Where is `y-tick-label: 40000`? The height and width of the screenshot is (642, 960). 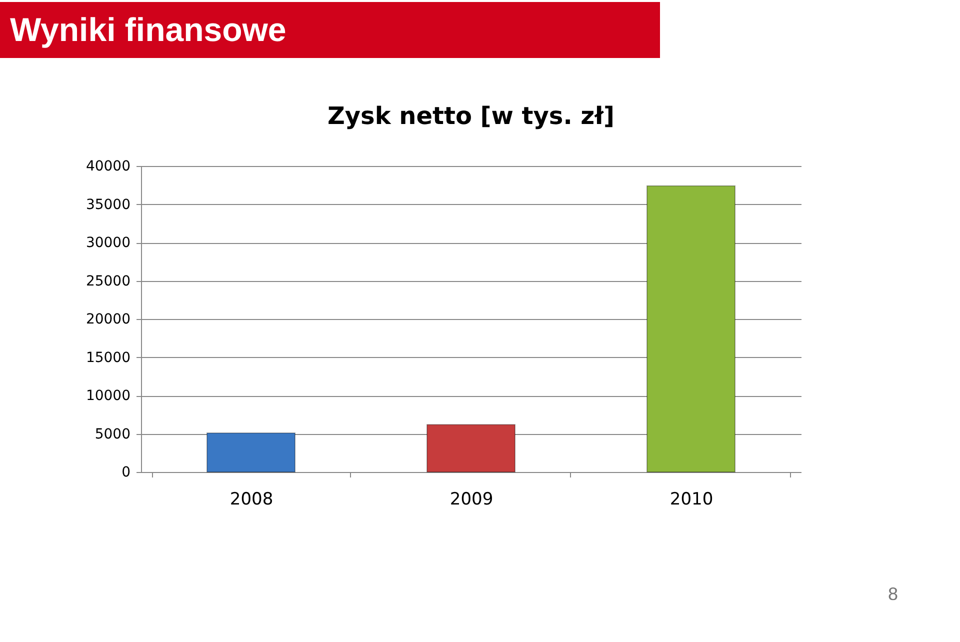
y-tick-label: 40000 is located at coordinates (108, 166).